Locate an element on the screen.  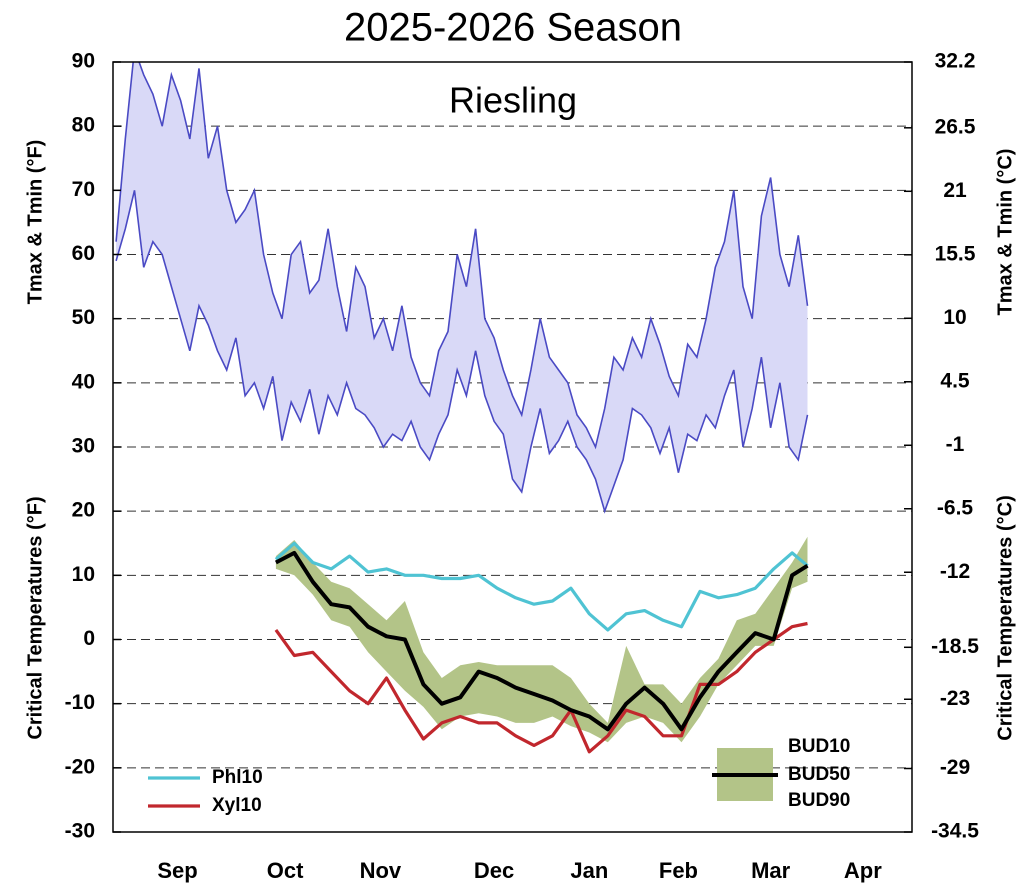
y2-tick-label: -12 is located at coordinates (955, 571).